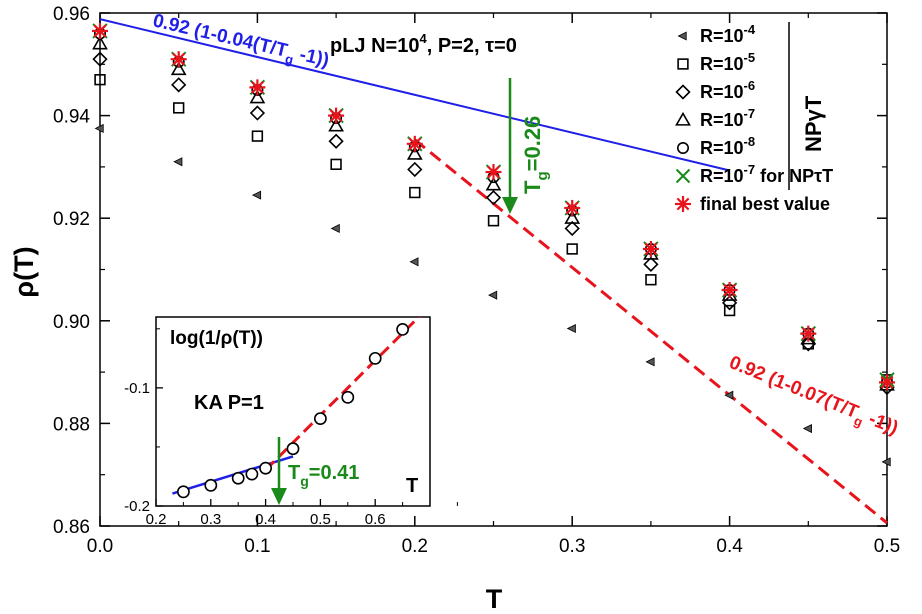 This screenshot has height=614, width=922. I want to click on main-tg-arrow-head, so click(510, 205).